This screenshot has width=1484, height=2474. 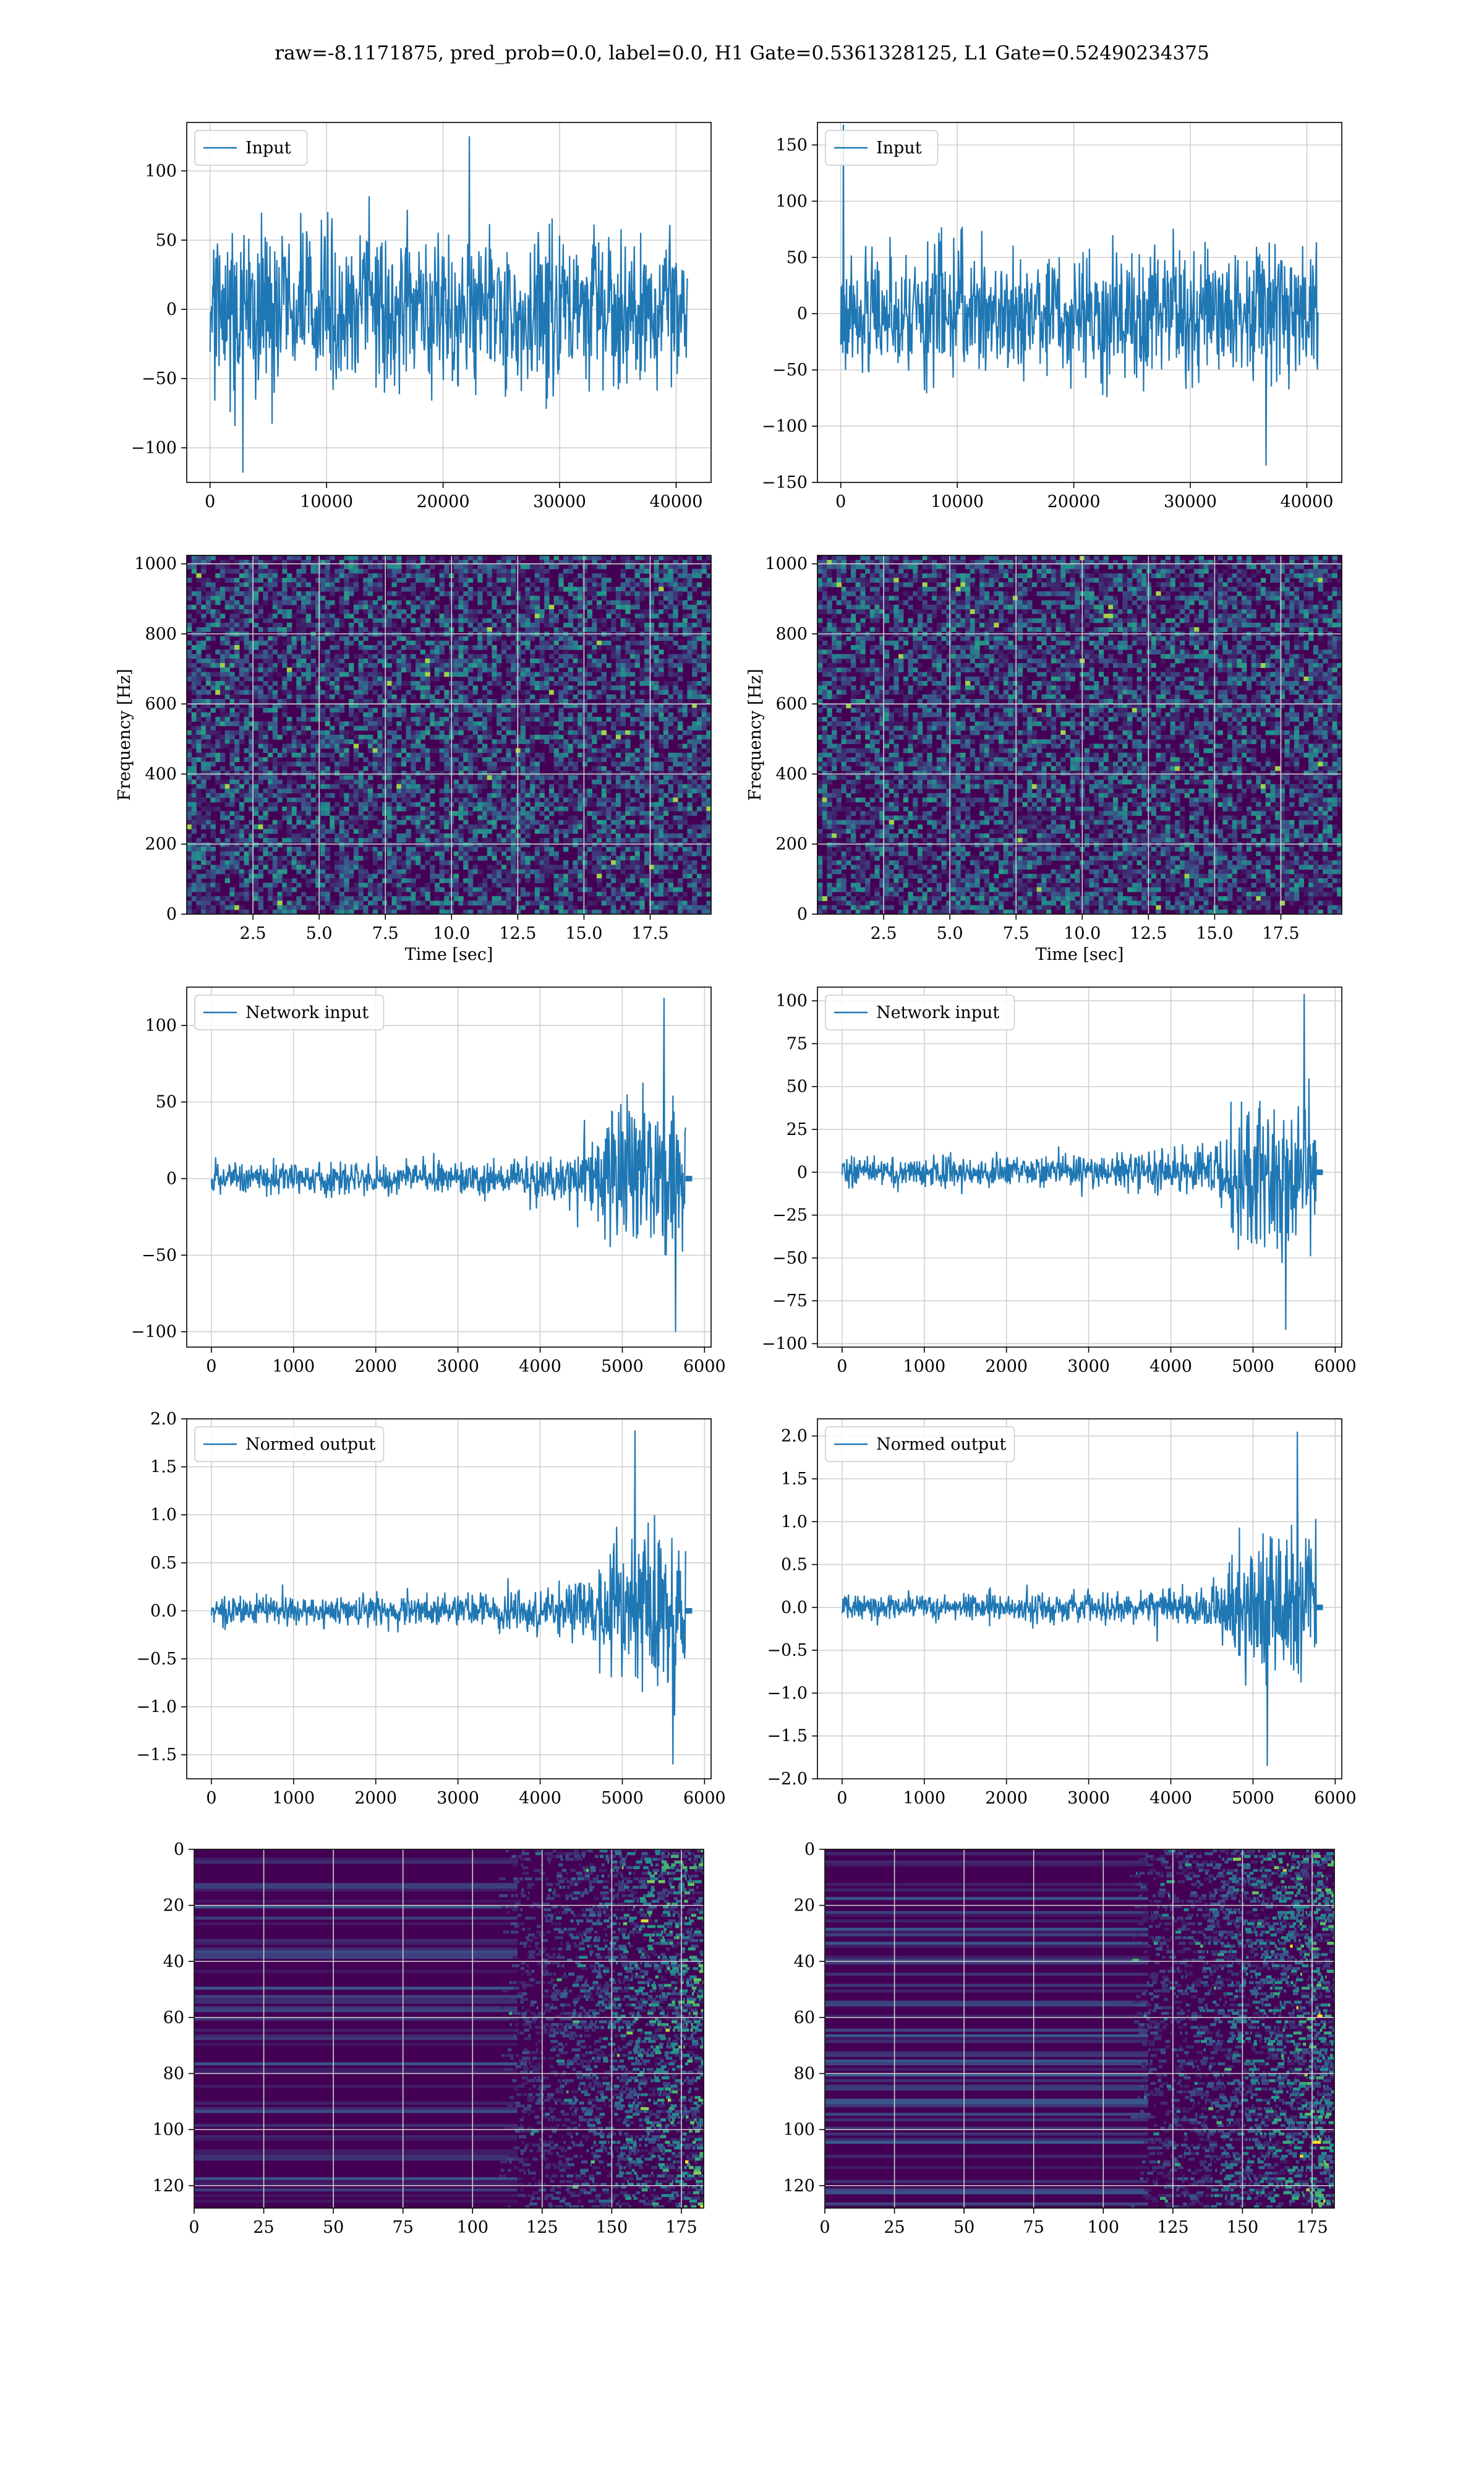 I want to click on spectrogram-l1-xlabel: Time [sec], so click(x=1080, y=954).